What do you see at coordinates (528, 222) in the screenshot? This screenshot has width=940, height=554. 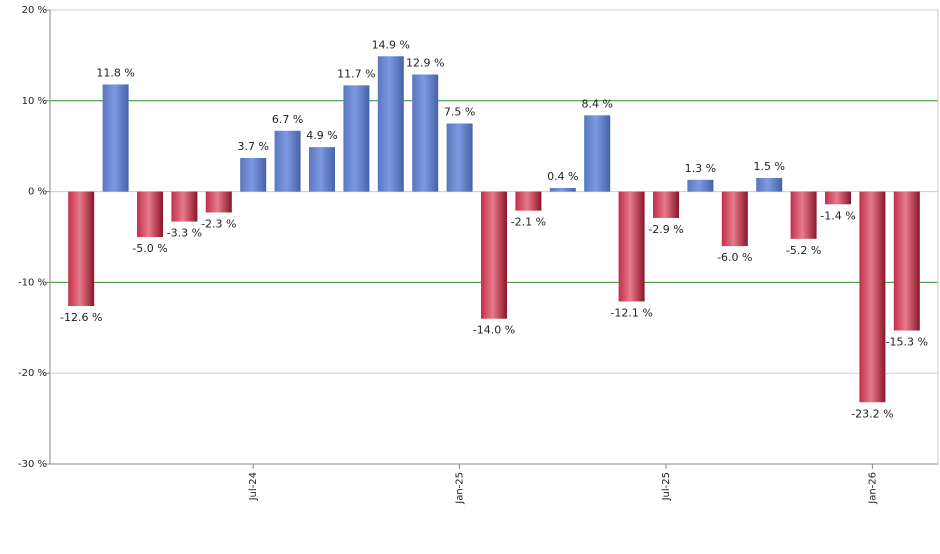 I see `value-label: -2.1 %` at bounding box center [528, 222].